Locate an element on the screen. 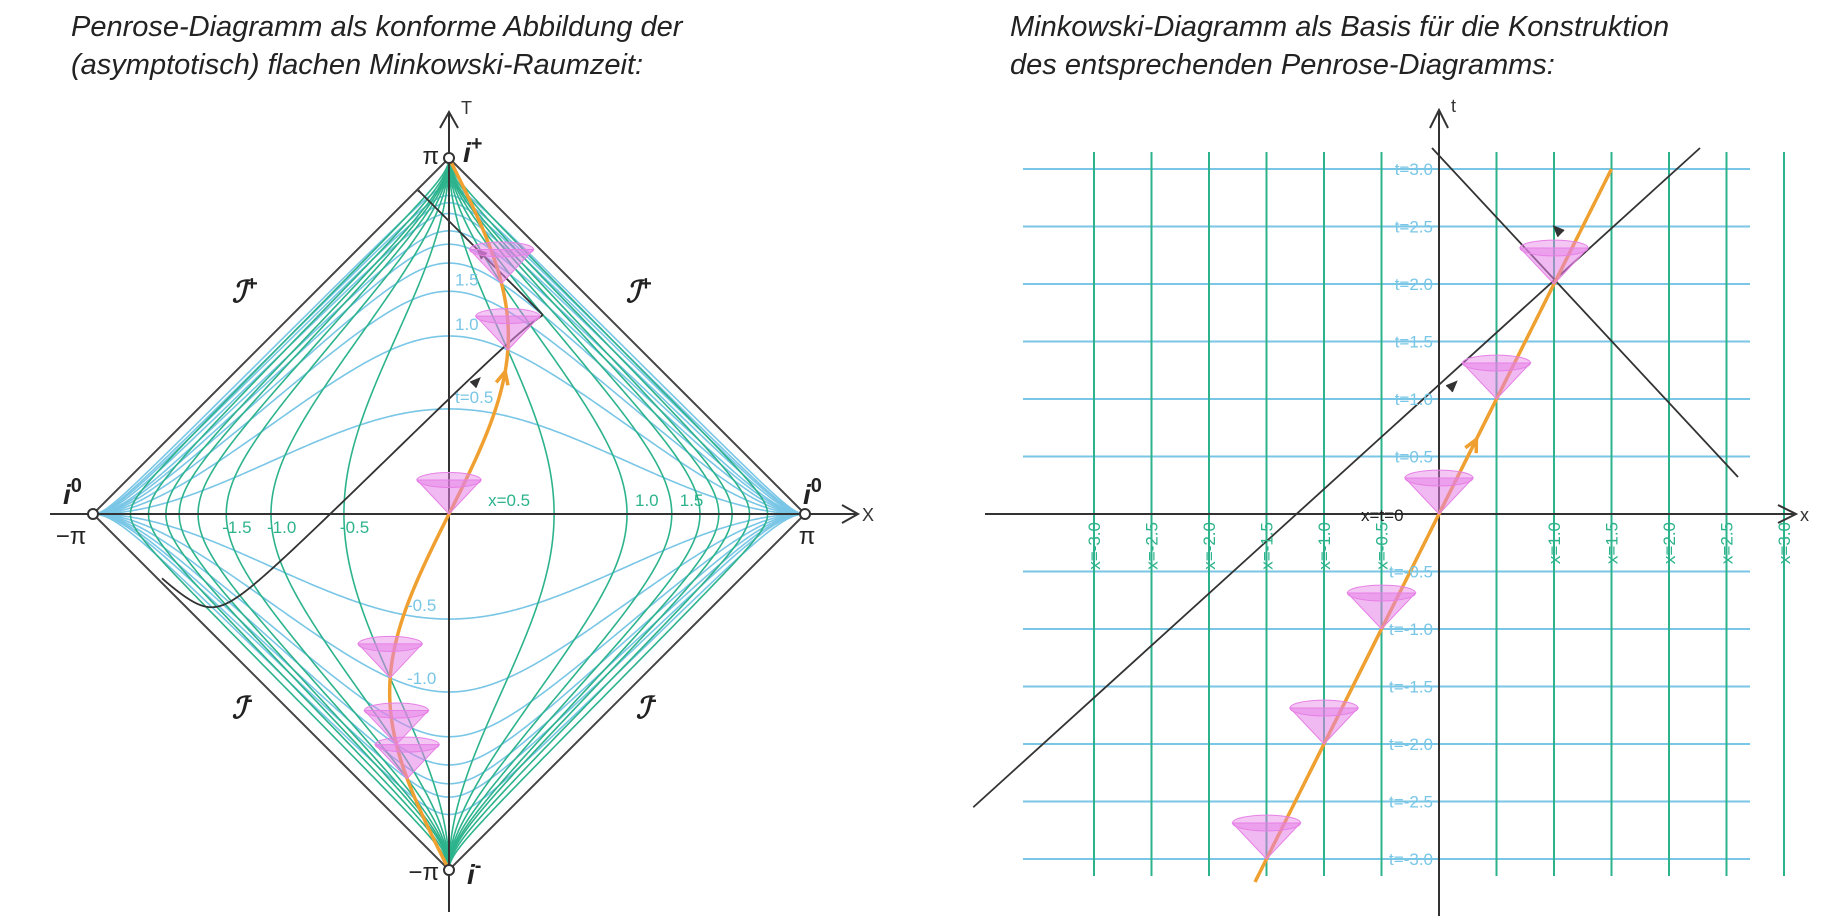  penrose-x-label: x=0.5 is located at coordinates (509, 500).